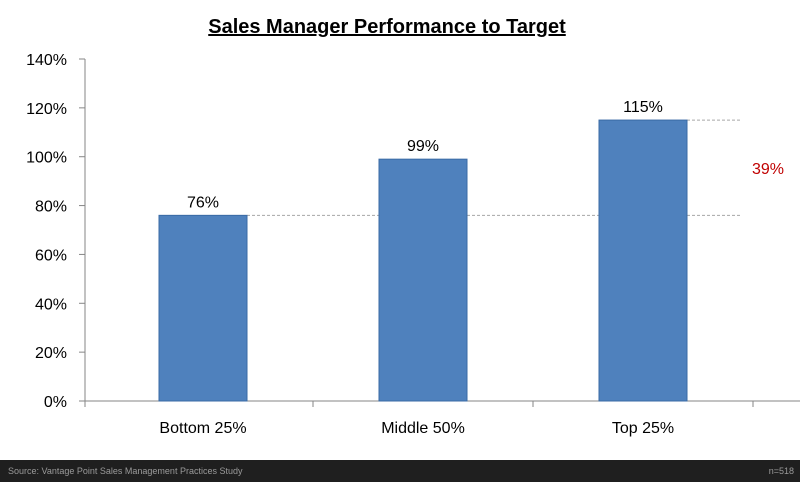  I want to click on y-tick-label: 100%, so click(46, 158).